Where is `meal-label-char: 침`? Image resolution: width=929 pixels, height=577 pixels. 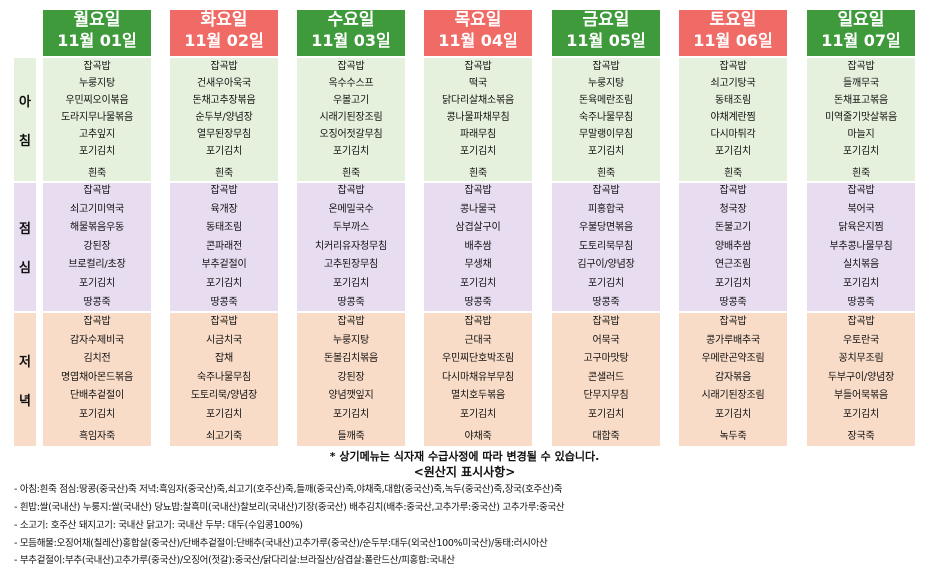
meal-label-char: 침 is located at coordinates (25, 141).